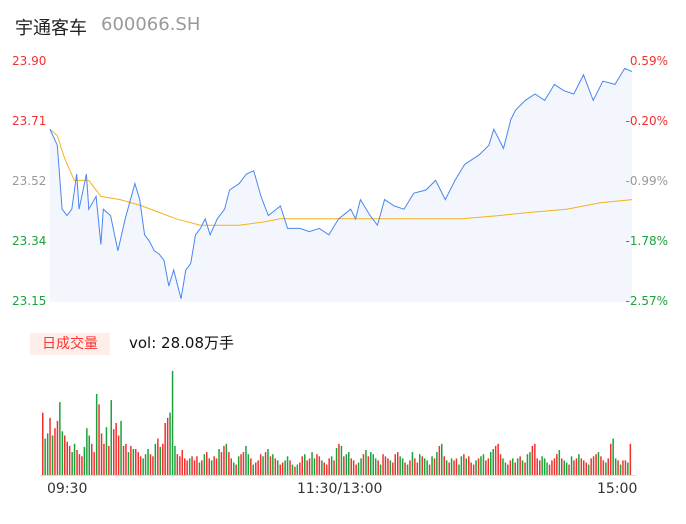  What do you see at coordinates (617, 489) in the screenshot?
I see `x-tick: 15:00` at bounding box center [617, 489].